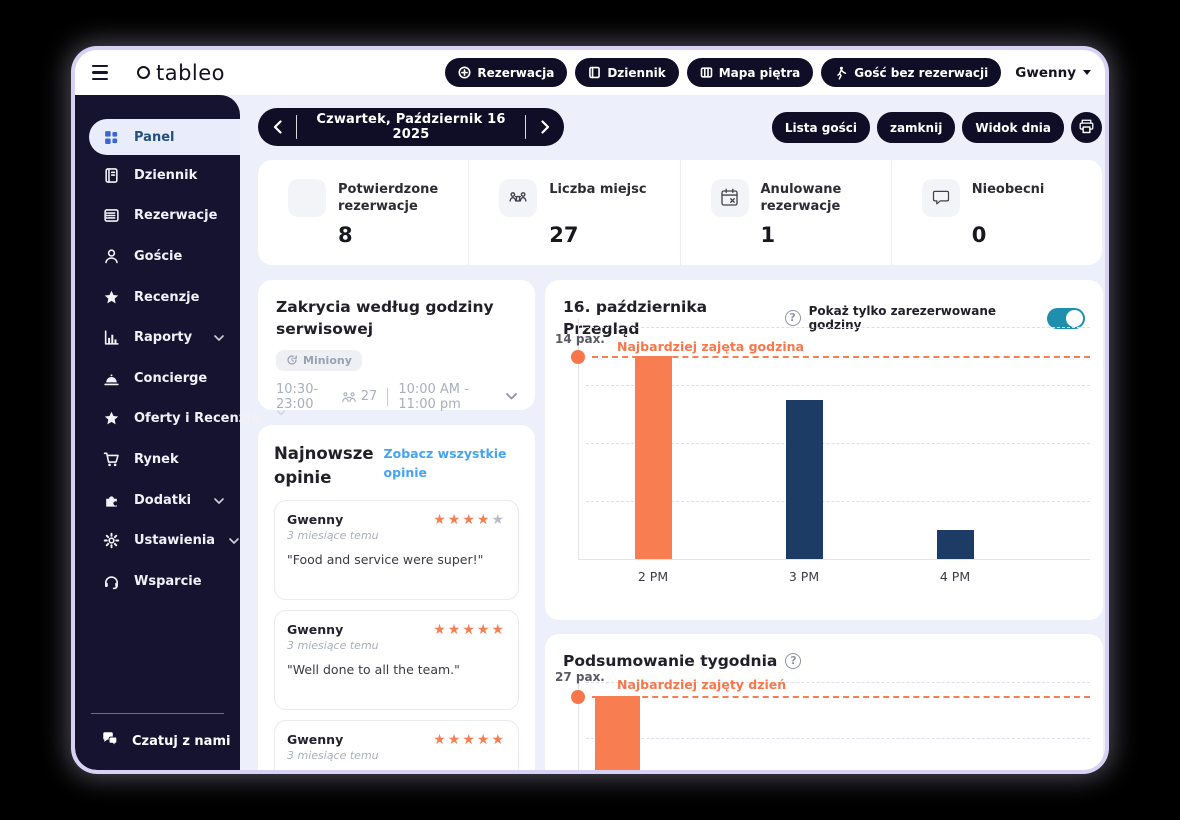 Image resolution: width=1180 pixels, height=820 pixels. Describe the element at coordinates (729, 197) in the screenshot. I see `calendar-cancel-icon` at that location.